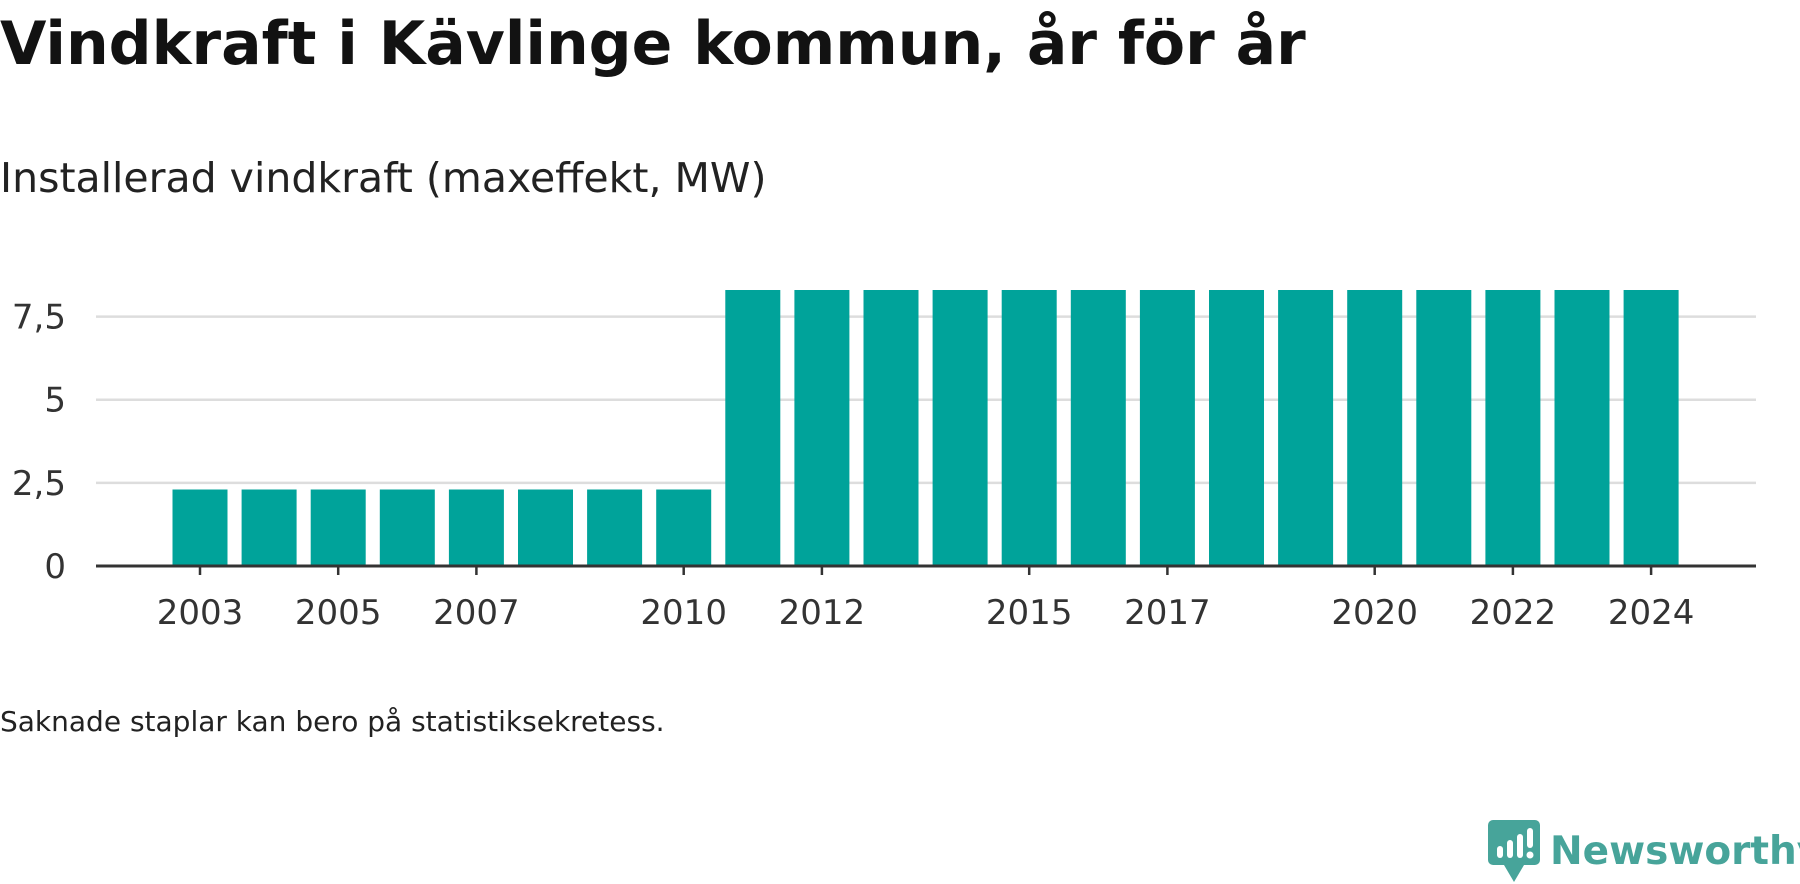 The height and width of the screenshot is (884, 1800). What do you see at coordinates (960, 428) in the screenshot?
I see `bar-2014` at bounding box center [960, 428].